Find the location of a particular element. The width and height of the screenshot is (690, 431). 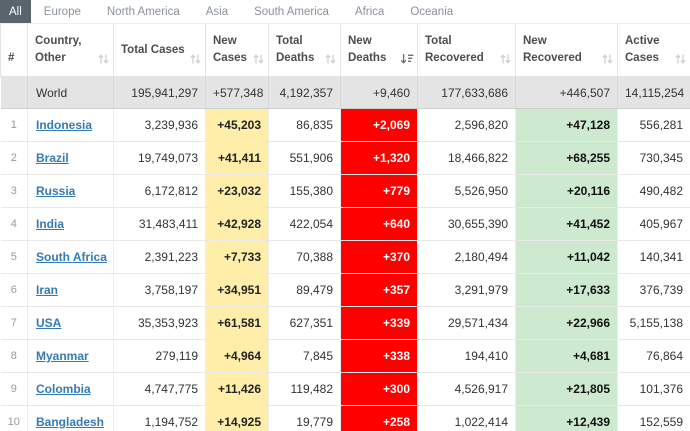

cell-active-cases: 76,864 is located at coordinates (653, 356).